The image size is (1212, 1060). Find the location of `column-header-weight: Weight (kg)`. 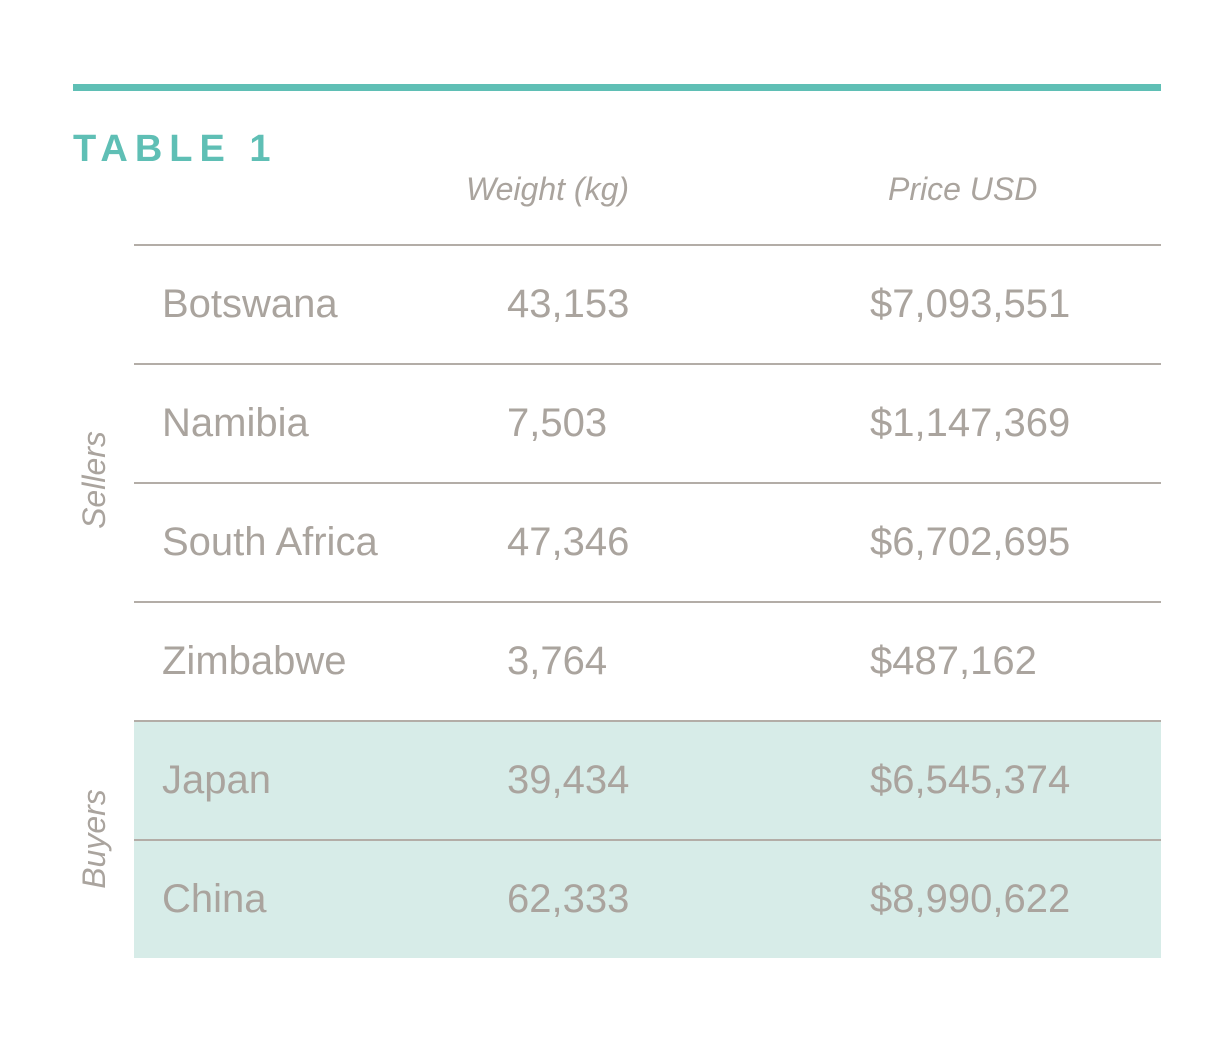

column-header-weight: Weight (kg) is located at coordinates (548, 189).